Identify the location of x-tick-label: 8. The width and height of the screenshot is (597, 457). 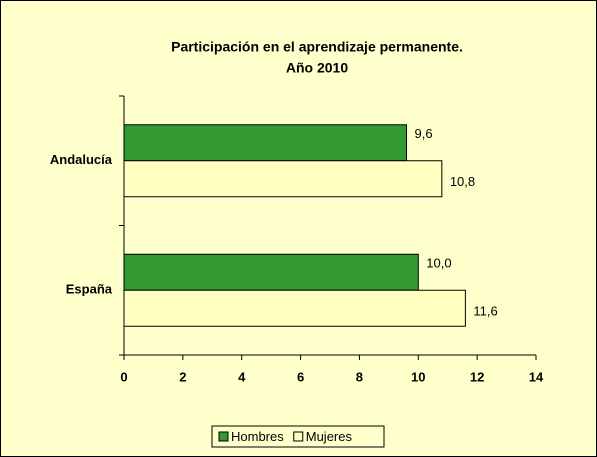
(359, 376).